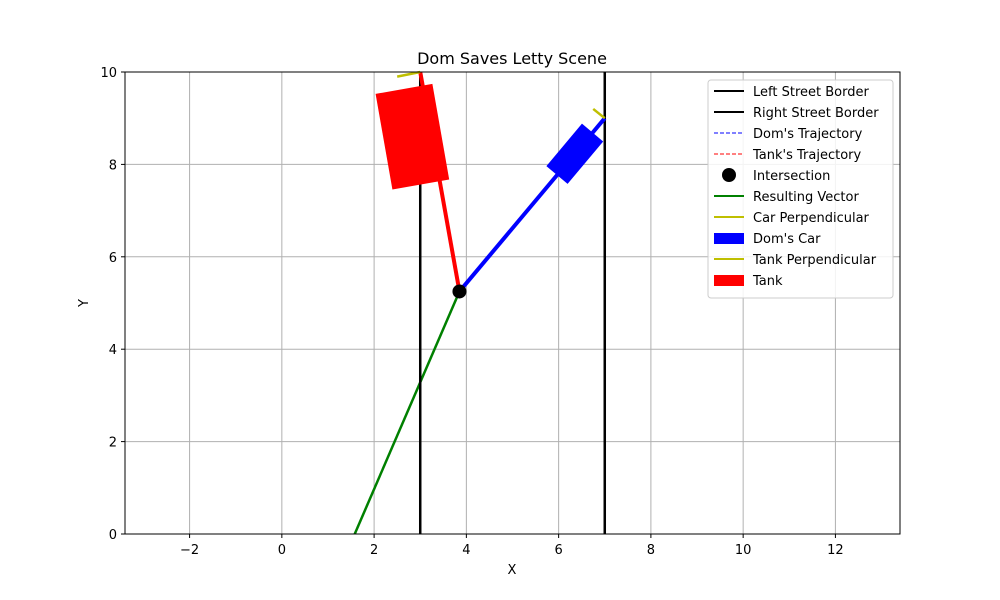 Image resolution: width=1000 pixels, height=600 pixels. I want to click on x-tick-label: 12, so click(835, 550).